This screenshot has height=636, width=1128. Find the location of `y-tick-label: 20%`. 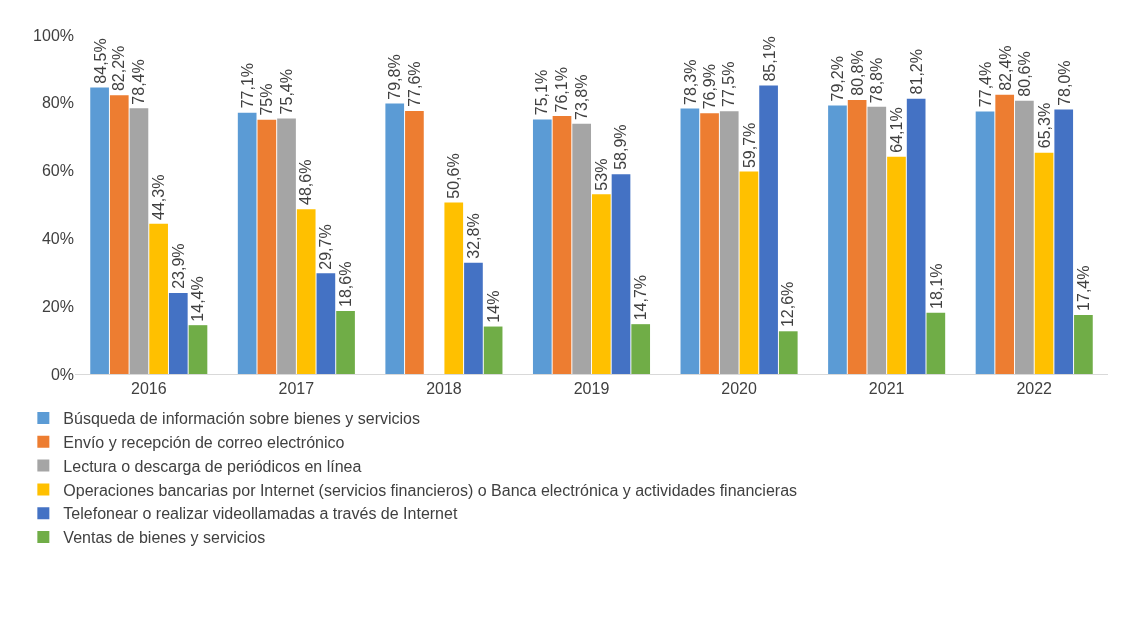

y-tick-label: 20% is located at coordinates (57, 306).